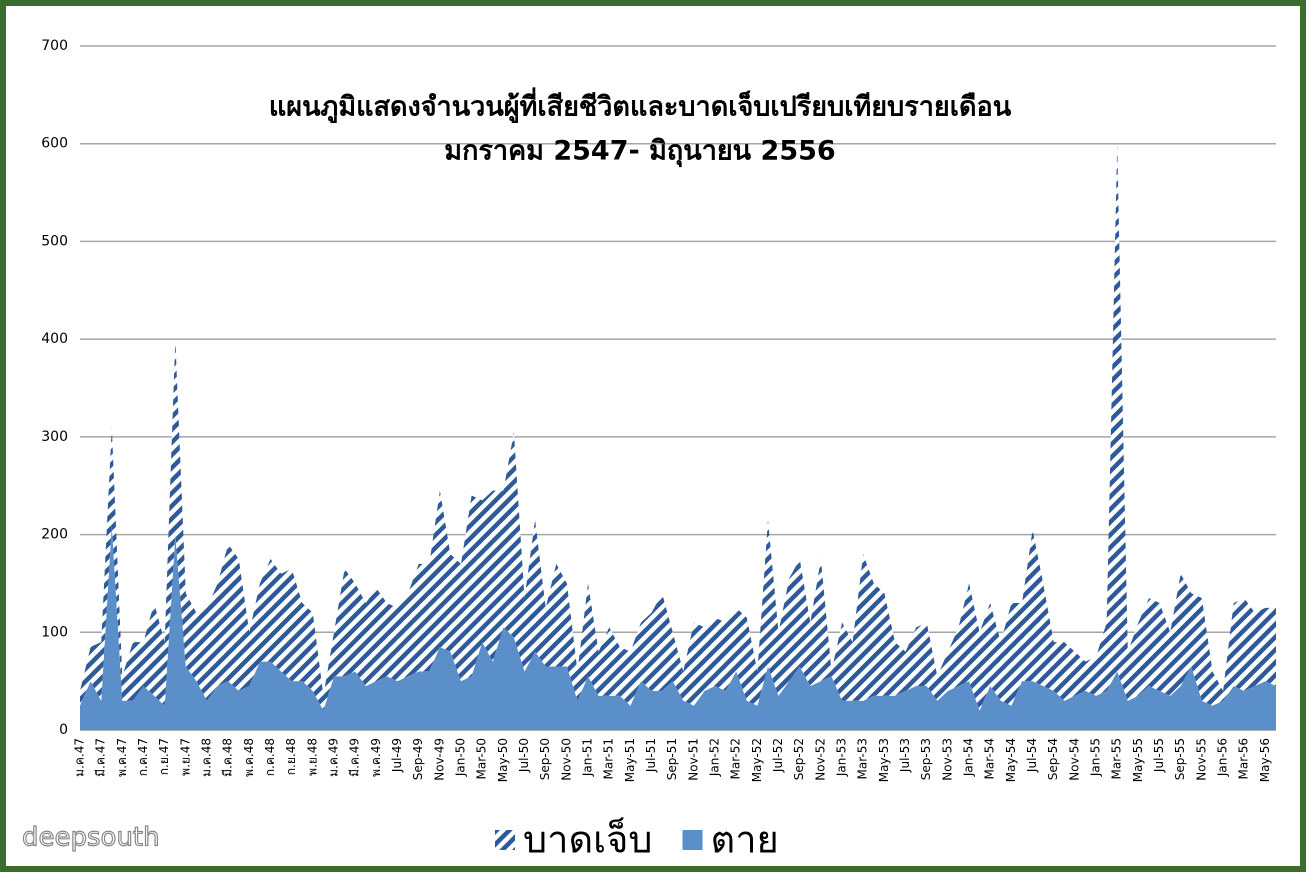  I want to click on x-tick-label: ม.ค.49, so click(334, 757).